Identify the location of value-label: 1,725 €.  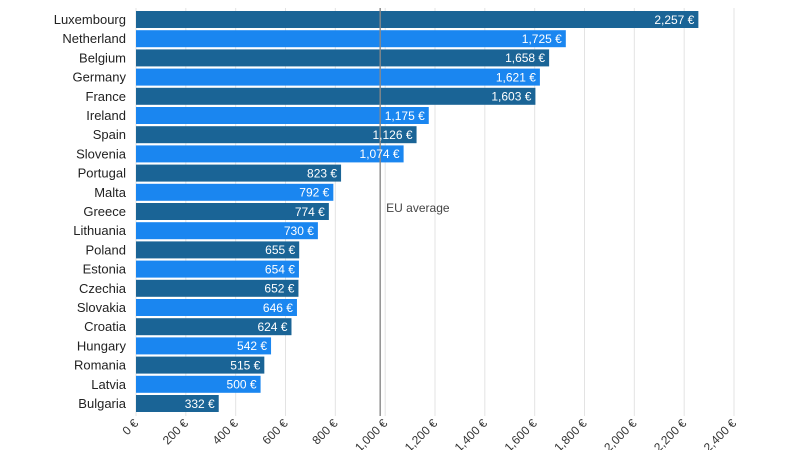
(542, 39).